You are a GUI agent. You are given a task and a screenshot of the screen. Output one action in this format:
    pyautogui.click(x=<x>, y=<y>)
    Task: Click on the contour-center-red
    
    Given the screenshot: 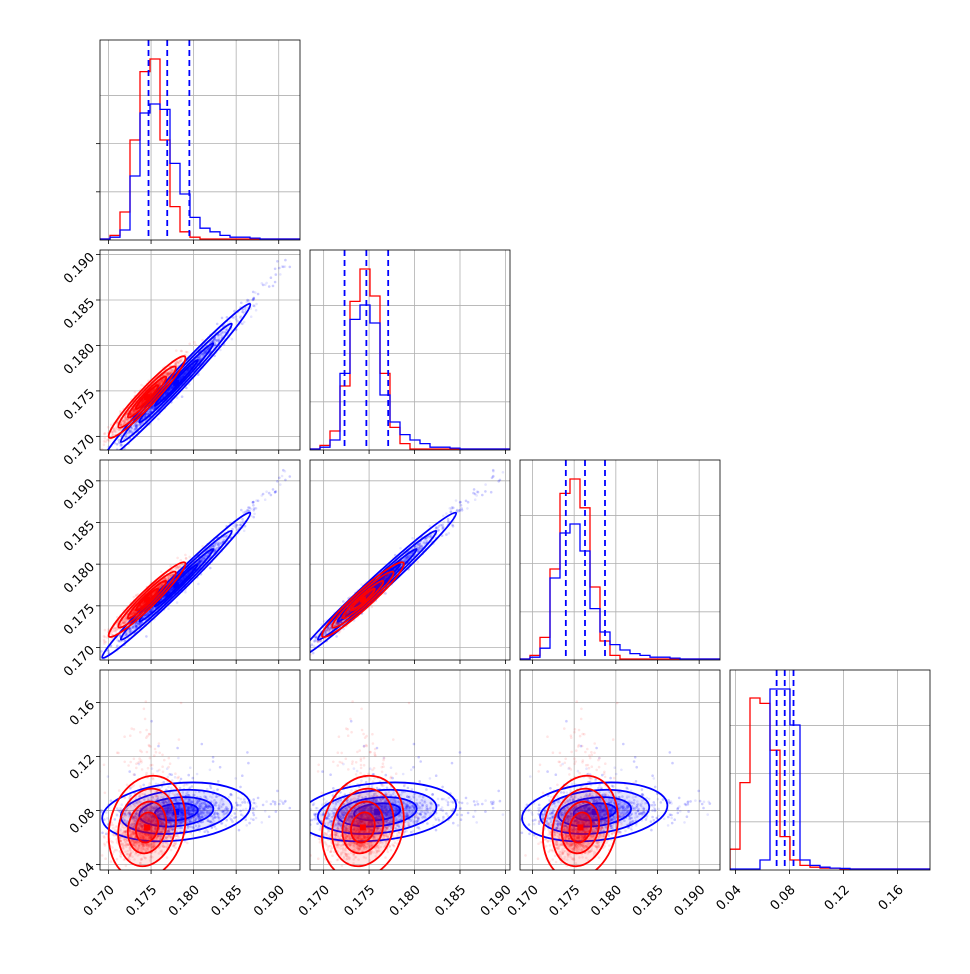 What is the action you would take?
    pyautogui.click(x=147, y=397)
    